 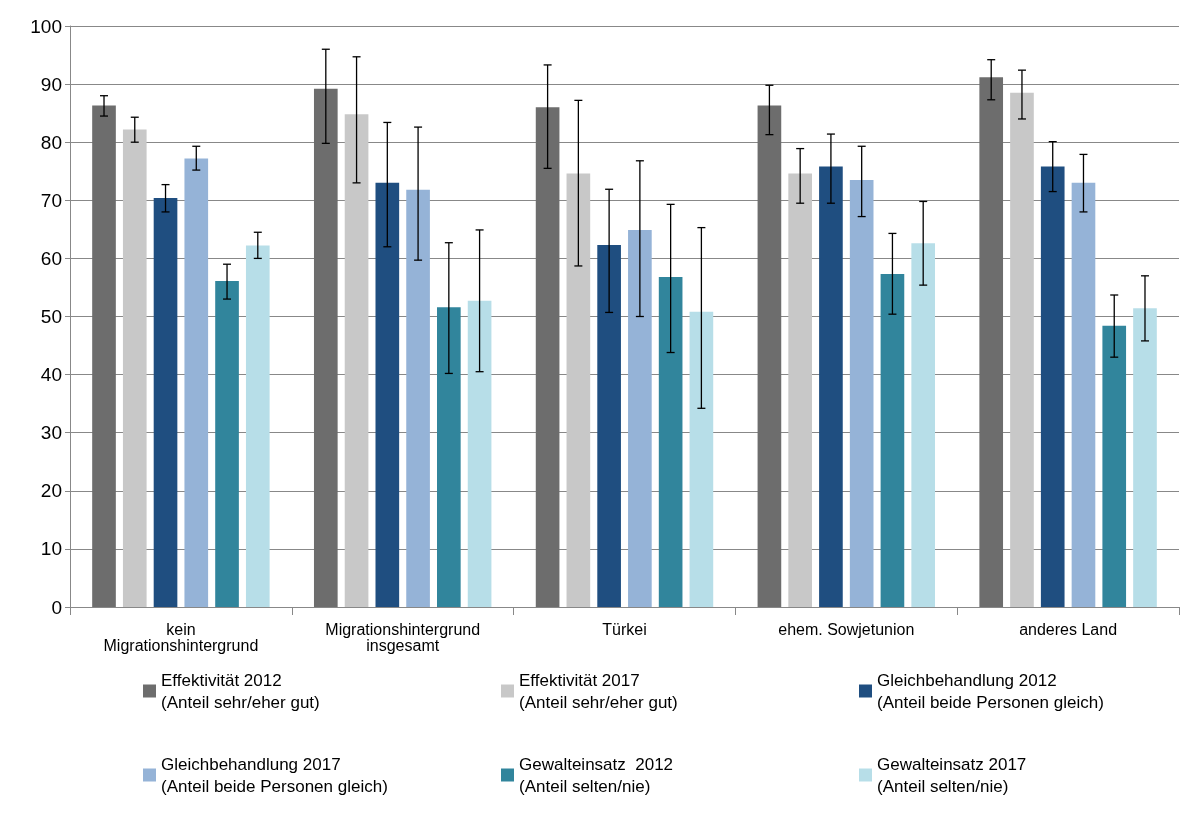 What do you see at coordinates (51, 433) in the screenshot?
I see `y-tick-label: 30` at bounding box center [51, 433].